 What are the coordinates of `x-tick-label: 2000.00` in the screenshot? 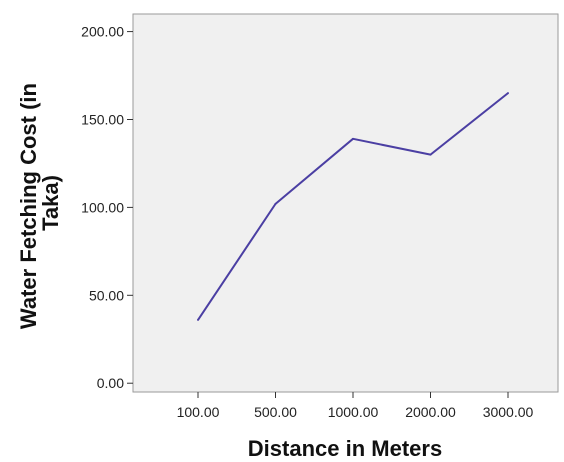 It's located at (430, 412).